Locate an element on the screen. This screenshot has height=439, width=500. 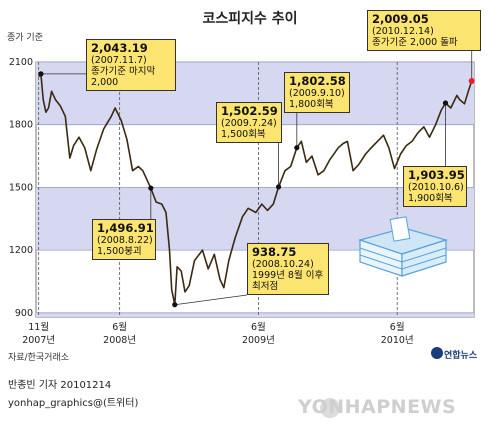
callout-2010-1900-recovery: 1,903.95 (2010.10.6) 1,900회복 is located at coordinates (435, 186).